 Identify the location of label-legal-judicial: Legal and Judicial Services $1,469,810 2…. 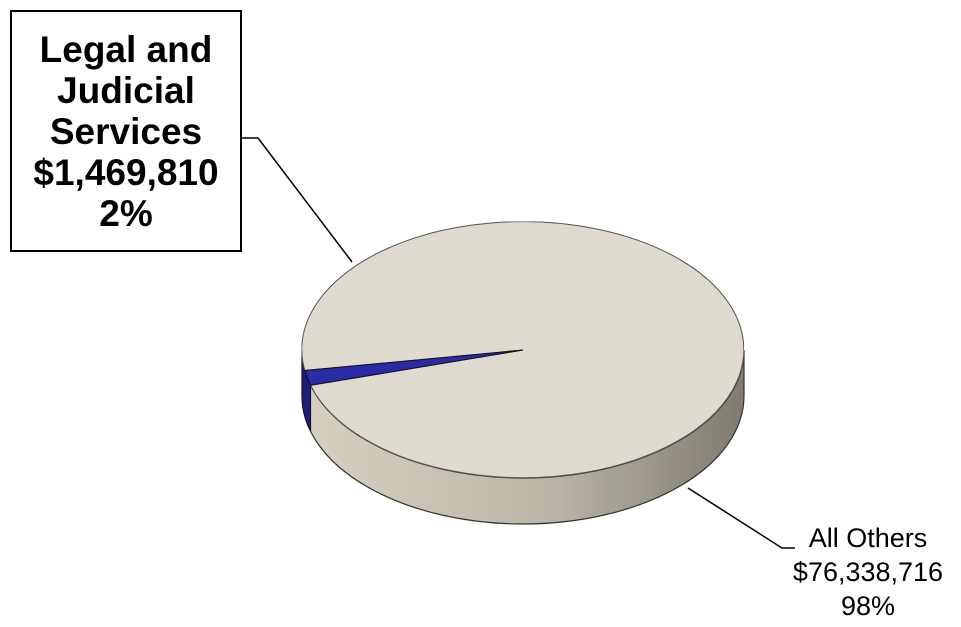
(126, 131).